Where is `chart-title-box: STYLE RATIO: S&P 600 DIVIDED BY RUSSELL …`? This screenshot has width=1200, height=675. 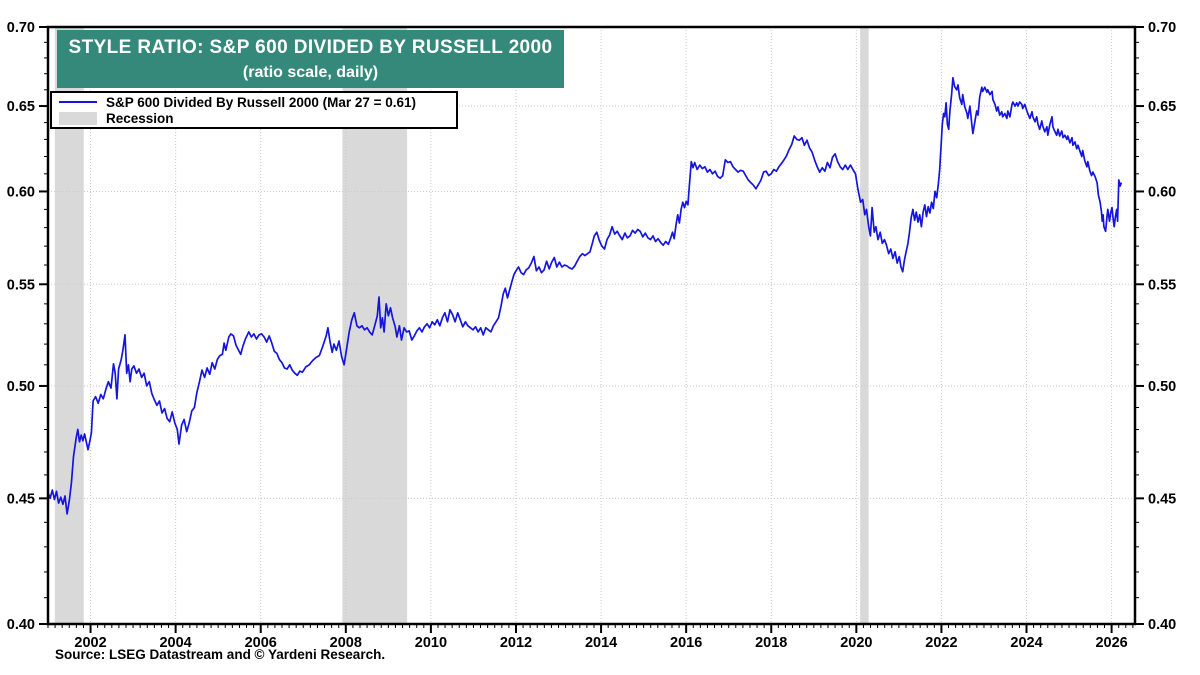
chart-title-box: STYLE RATIO: S&P 600 DIVIDED BY RUSSELL … is located at coordinates (310, 59).